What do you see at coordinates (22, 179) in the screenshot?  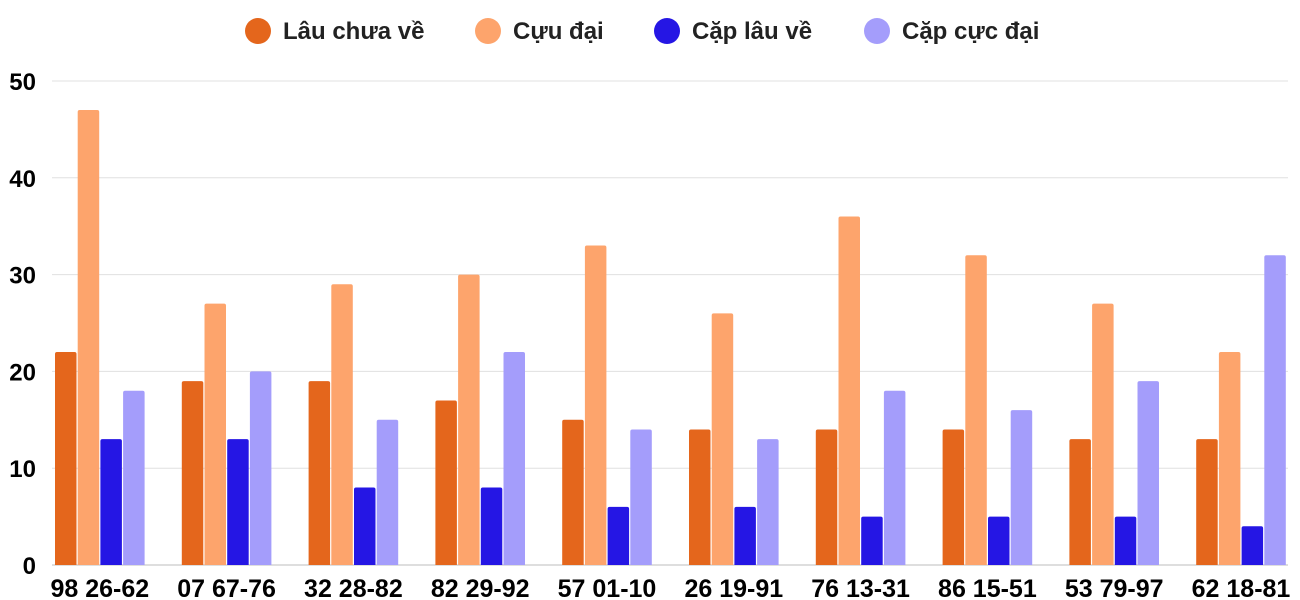 I see `y-tick-label: 40` at bounding box center [22, 179].